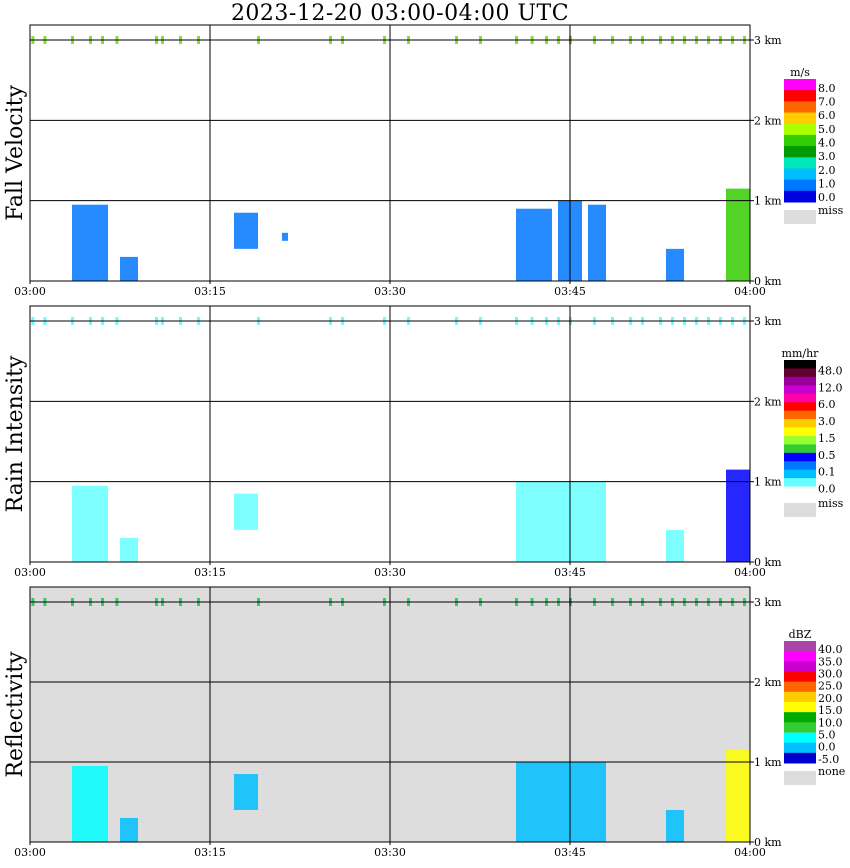 This screenshot has width=850, height=868. Describe the element at coordinates (827, 143) in the screenshot. I see `colorbar-level-label: 4.0` at that location.